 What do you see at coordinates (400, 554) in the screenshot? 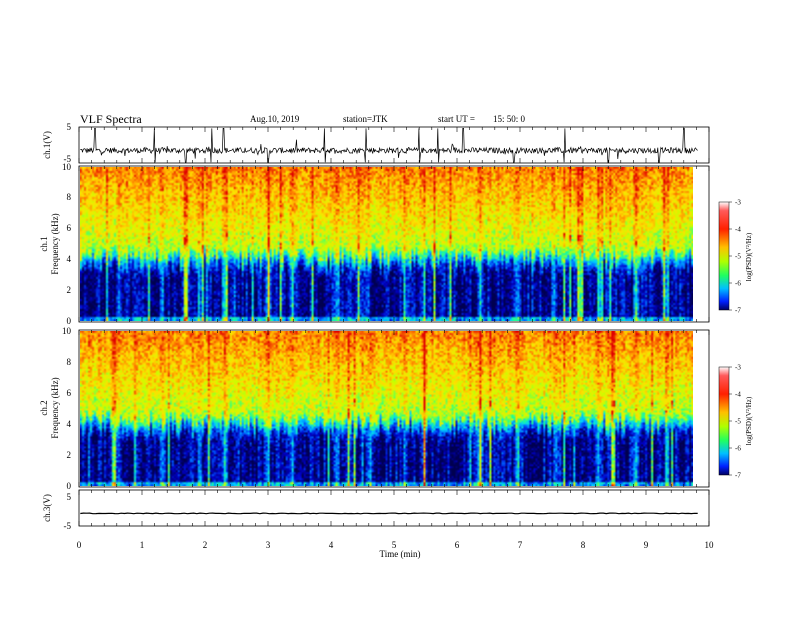
I see `x-axis-label: Time (min)` at bounding box center [400, 554].